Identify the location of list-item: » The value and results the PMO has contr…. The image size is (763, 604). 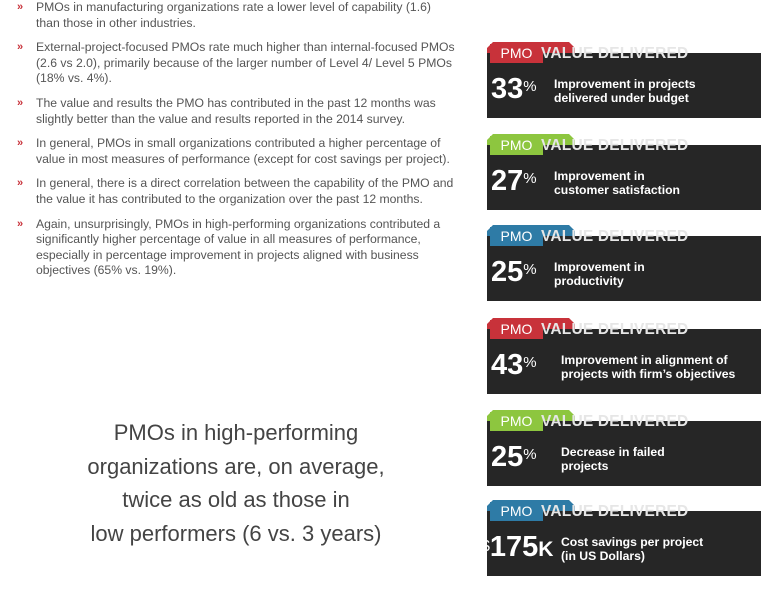
(237, 111).